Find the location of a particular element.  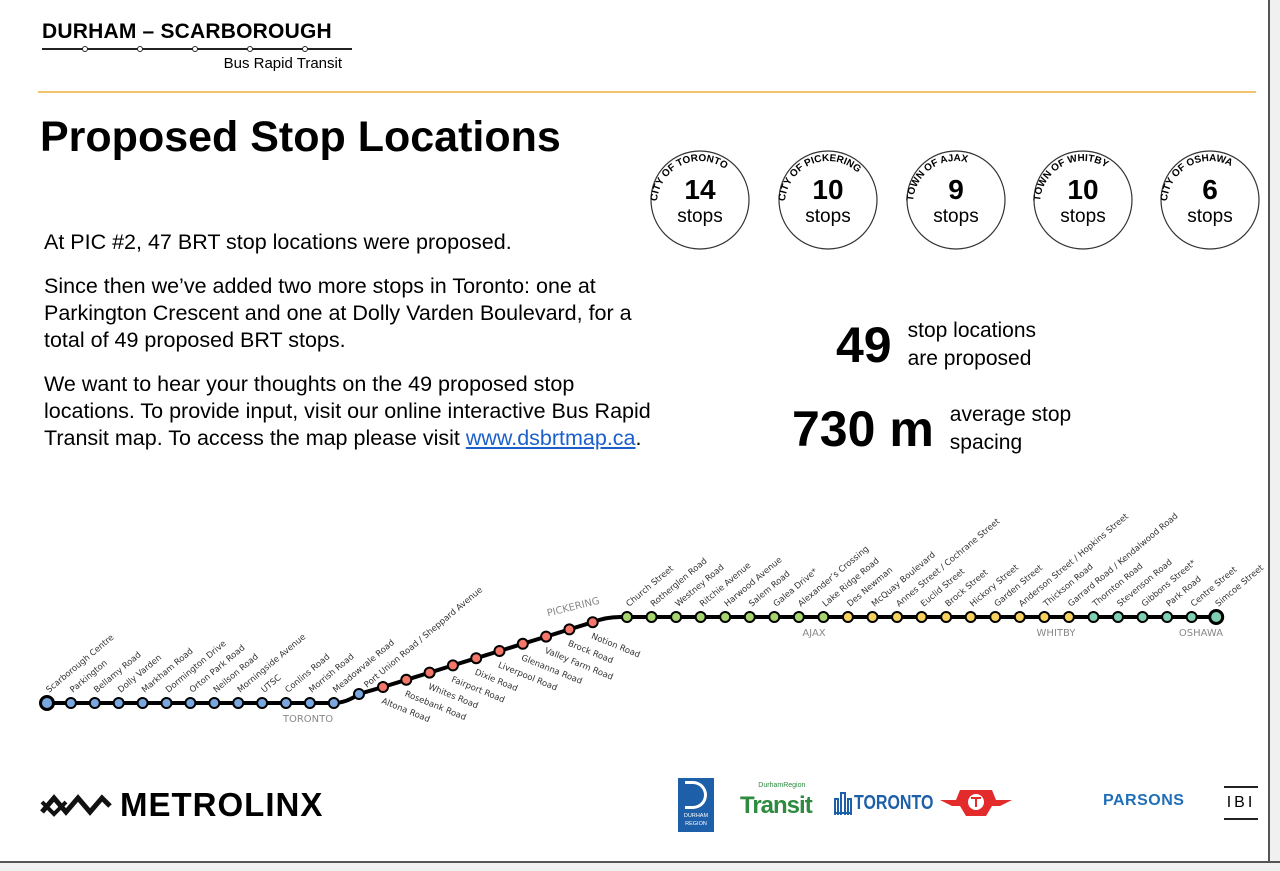

stat-spacing: 730 m average stop spacing is located at coordinates (931, 429).